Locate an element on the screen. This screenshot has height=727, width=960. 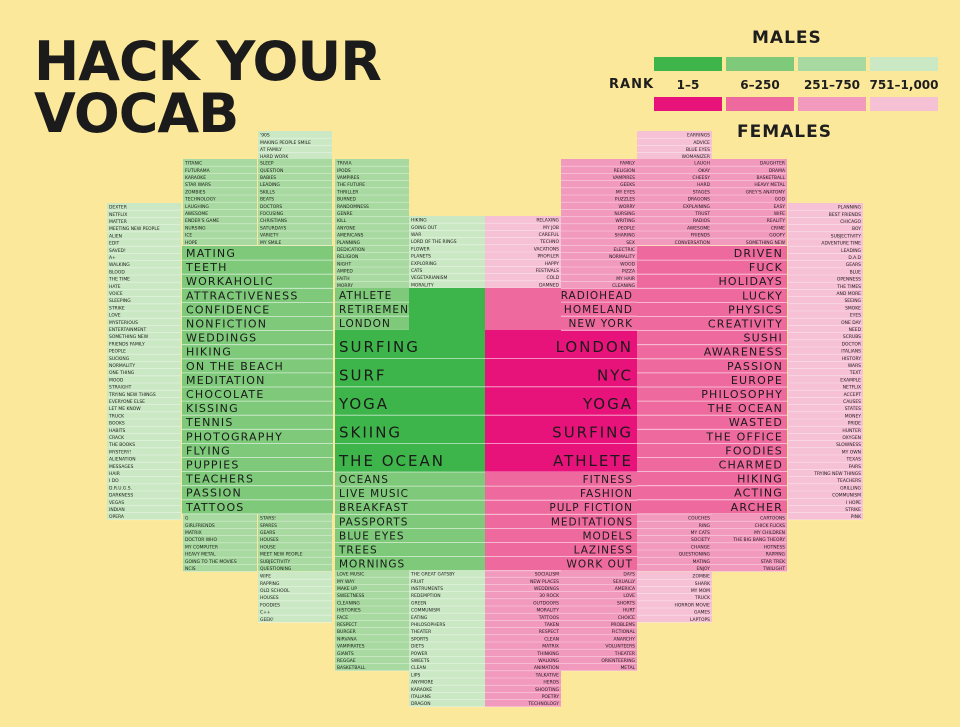
male-col-3-bottomlight-word: OLD SCHOOL is located at coordinates (275, 591).